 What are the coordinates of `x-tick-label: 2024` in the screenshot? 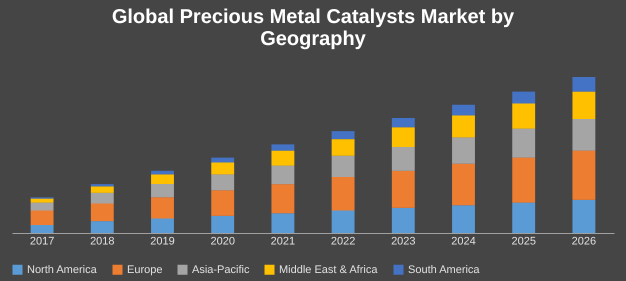 It's located at (463, 242).